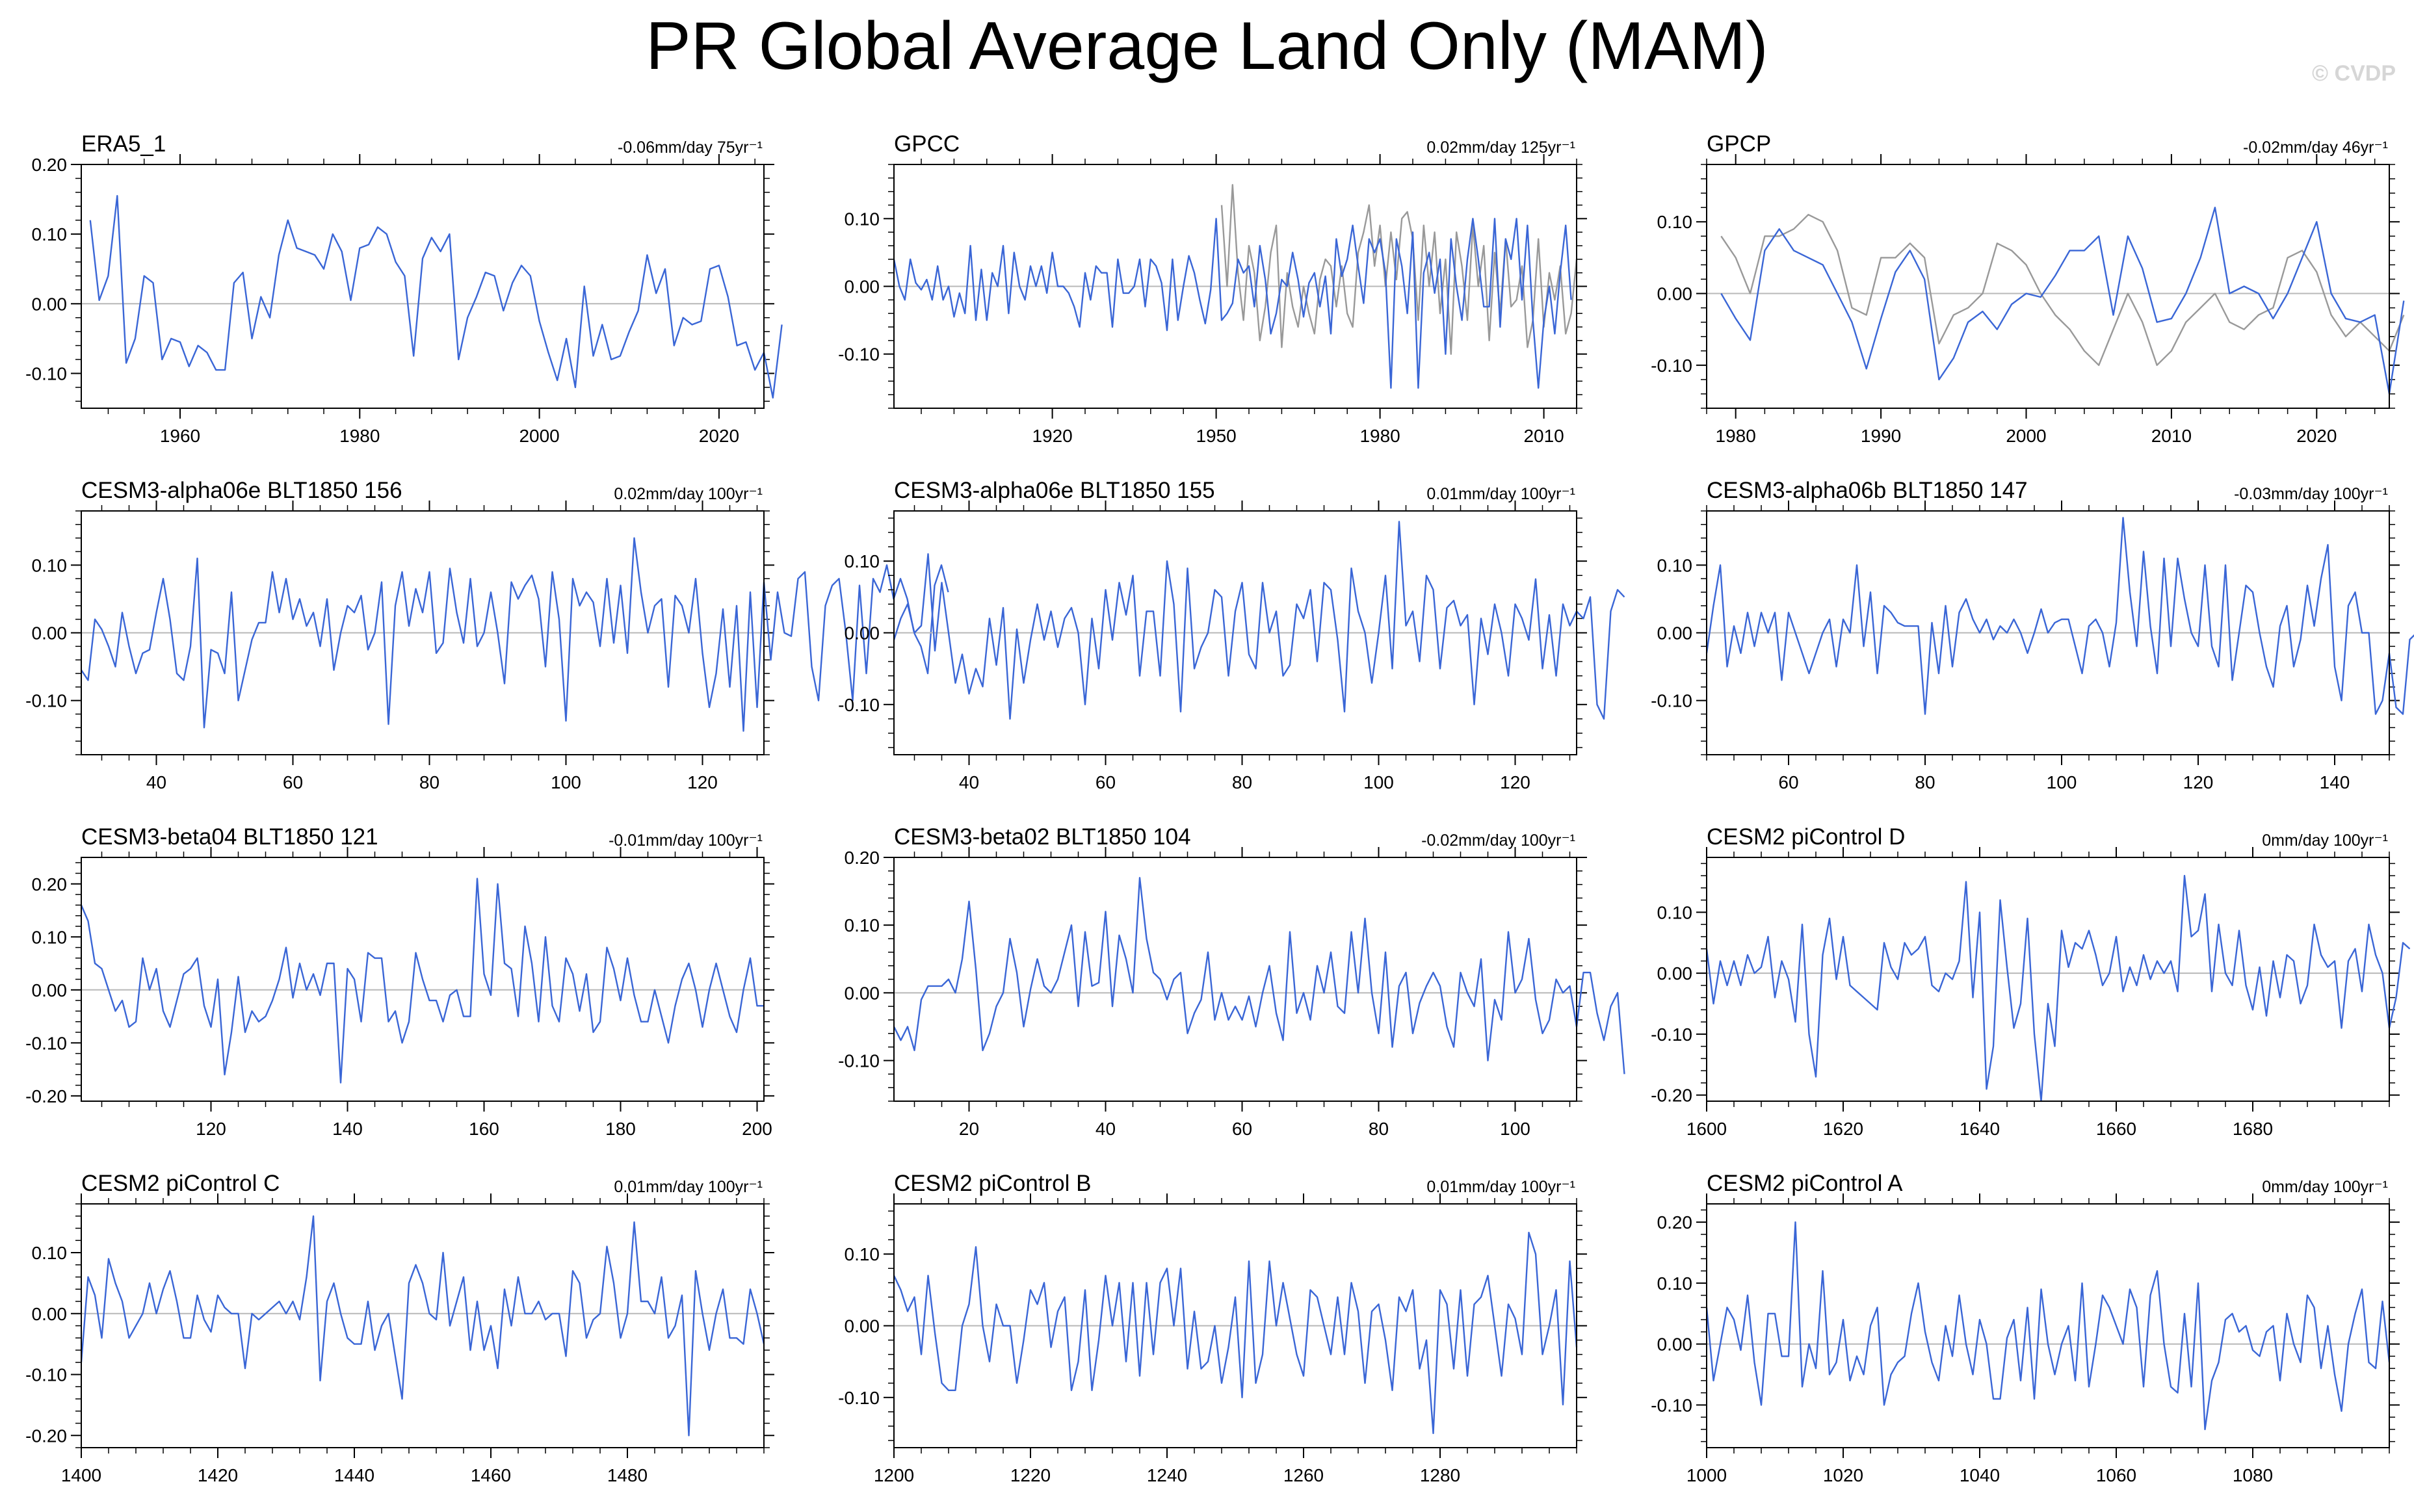  Describe the element at coordinates (1167, 1475) in the screenshot. I see `x-tick-label: 1240` at that location.